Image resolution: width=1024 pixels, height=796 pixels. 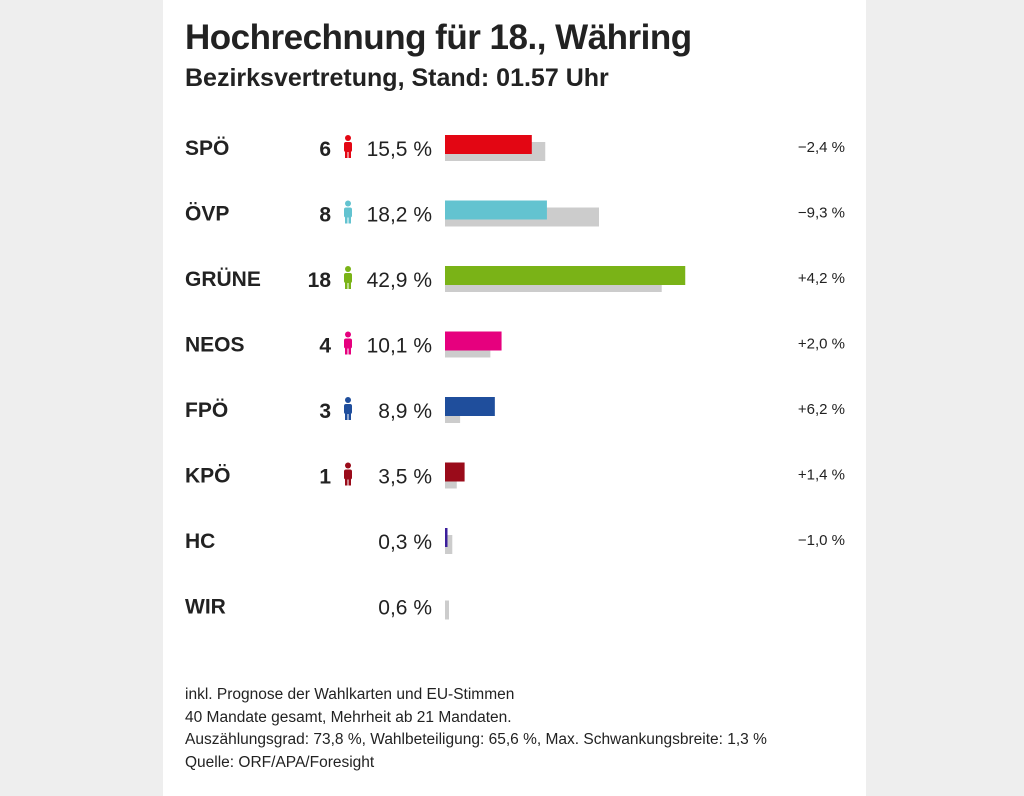 I want to click on change-label: −9,3 %, so click(x=821, y=213).